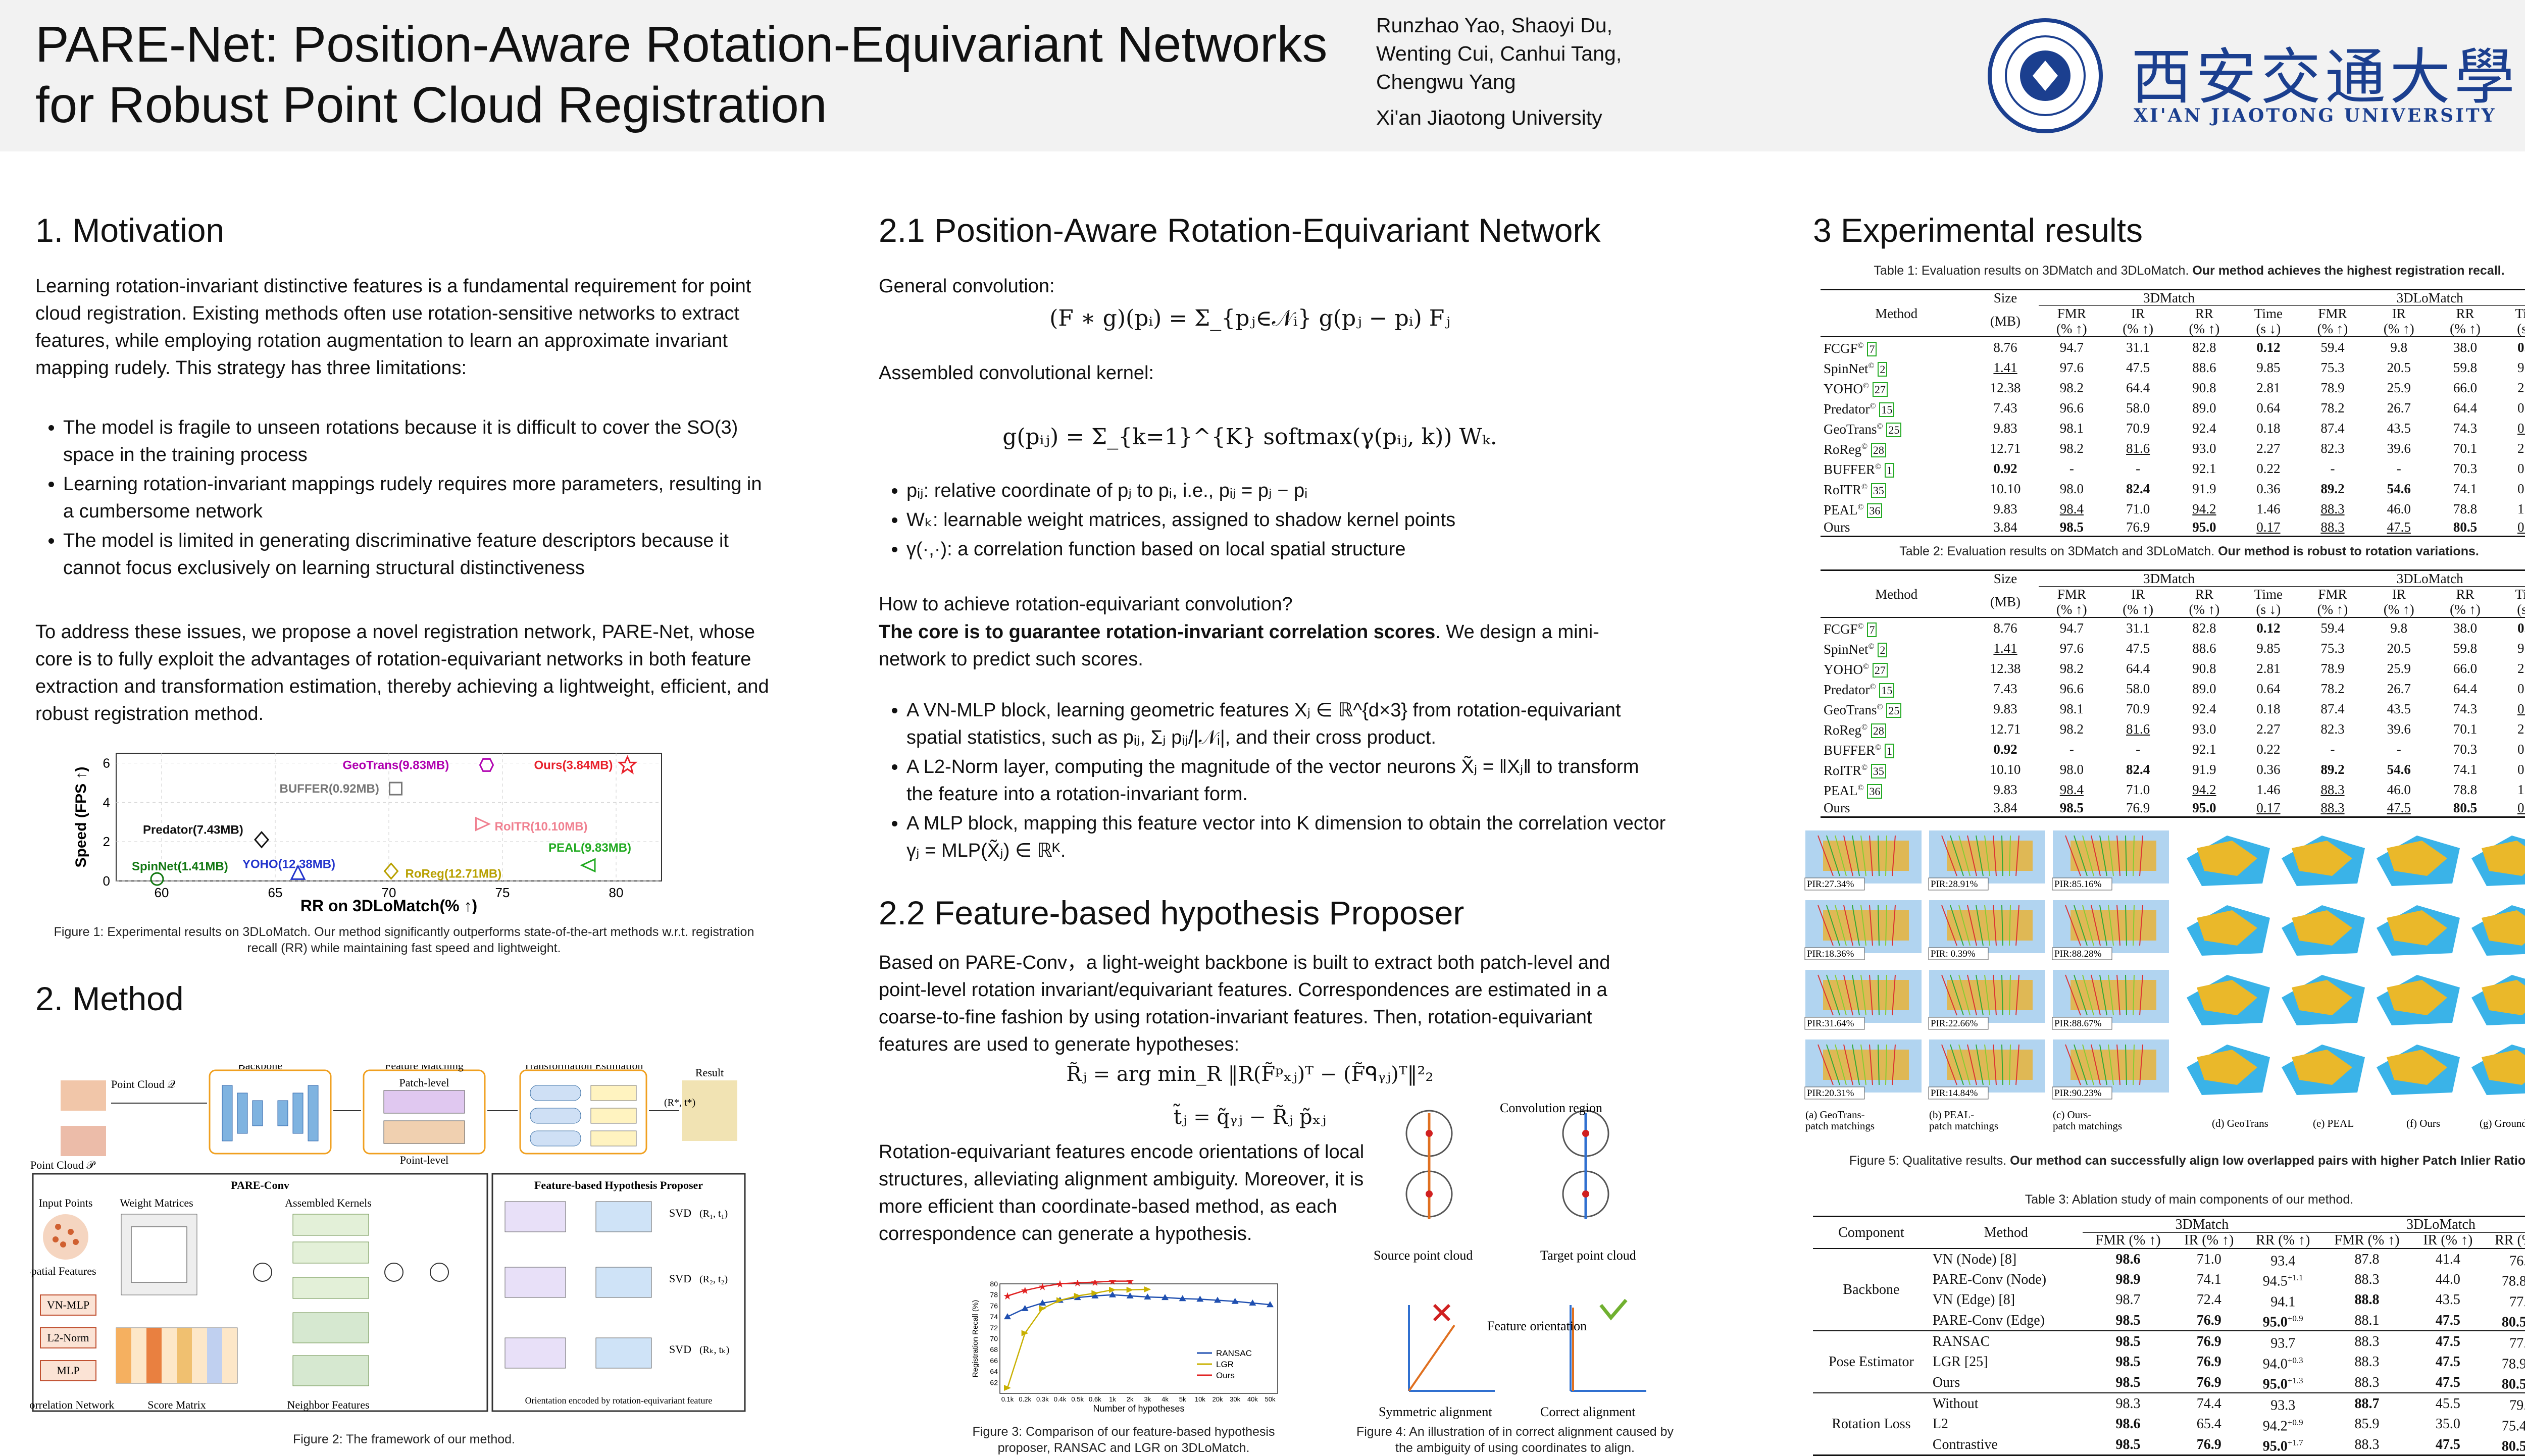 The height and width of the screenshot is (1456, 2525). I want to click on patch-matching-cell: PIR:28.91%, so click(1986, 860).